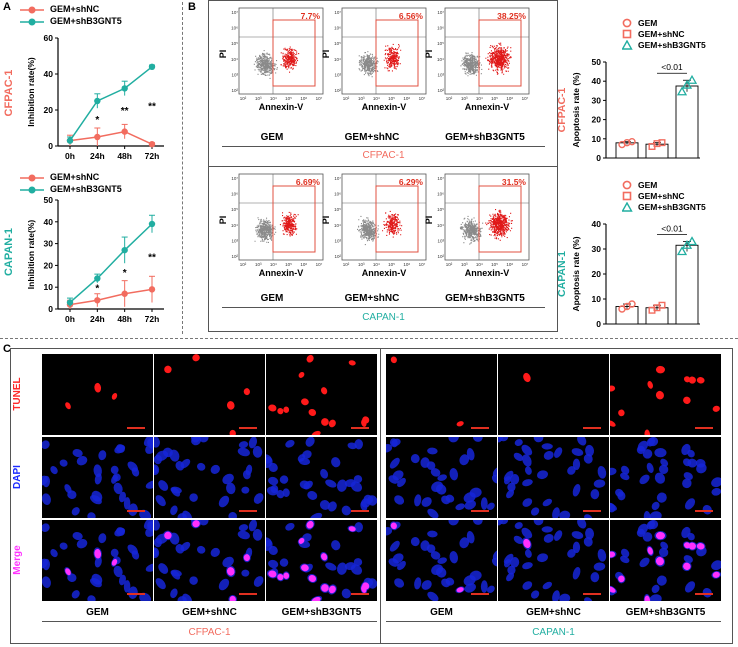 This screenshot has height=647, width=738. Describe the element at coordinates (553, 394) in the screenshot. I see `micrograph-tunel` at that location.